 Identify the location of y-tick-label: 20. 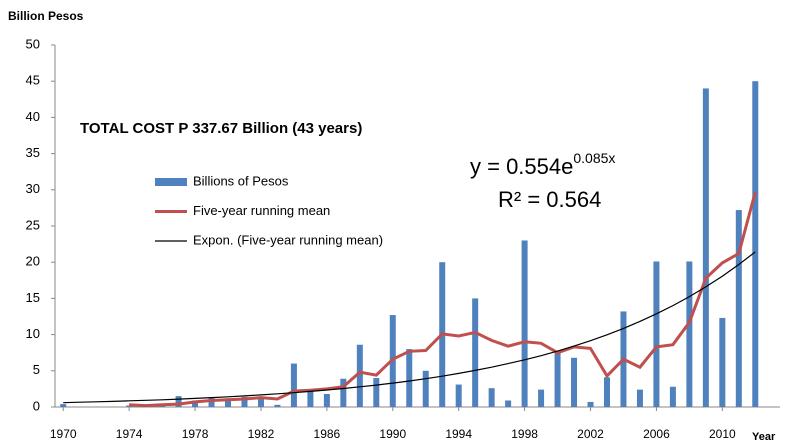
(33, 261).